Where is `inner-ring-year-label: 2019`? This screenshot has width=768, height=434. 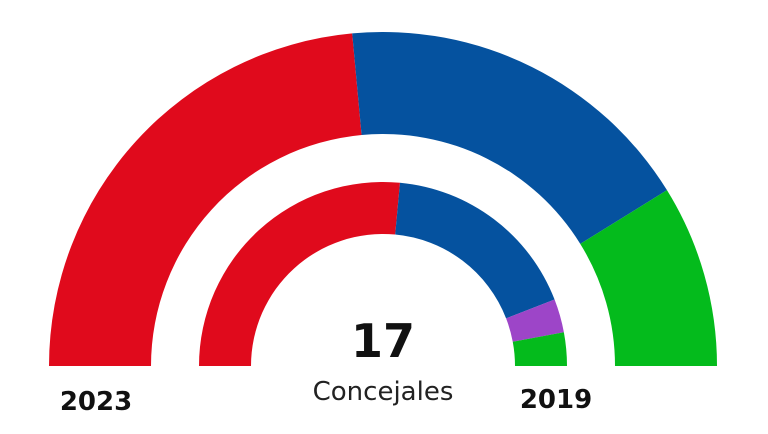
inner-ring-year-label: 2019 is located at coordinates (556, 400).